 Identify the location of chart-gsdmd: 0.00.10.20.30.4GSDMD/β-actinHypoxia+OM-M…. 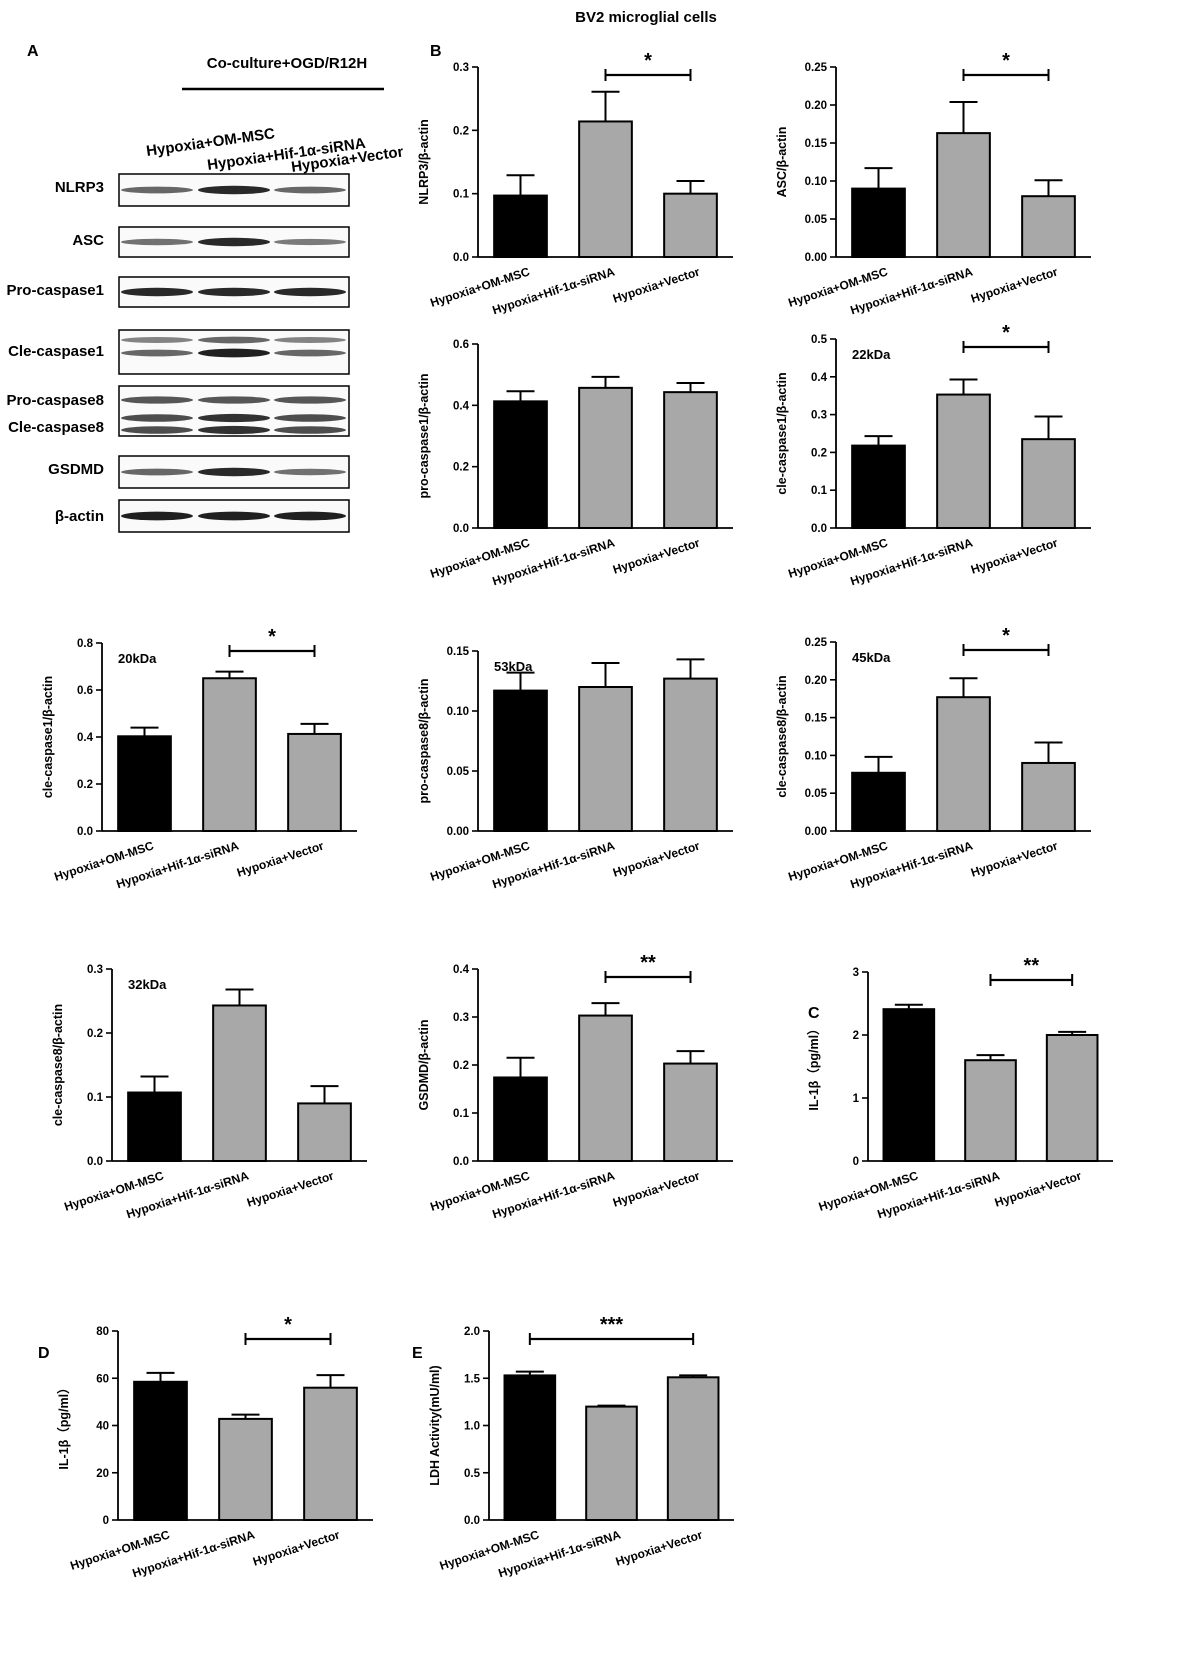
(575, 1086).